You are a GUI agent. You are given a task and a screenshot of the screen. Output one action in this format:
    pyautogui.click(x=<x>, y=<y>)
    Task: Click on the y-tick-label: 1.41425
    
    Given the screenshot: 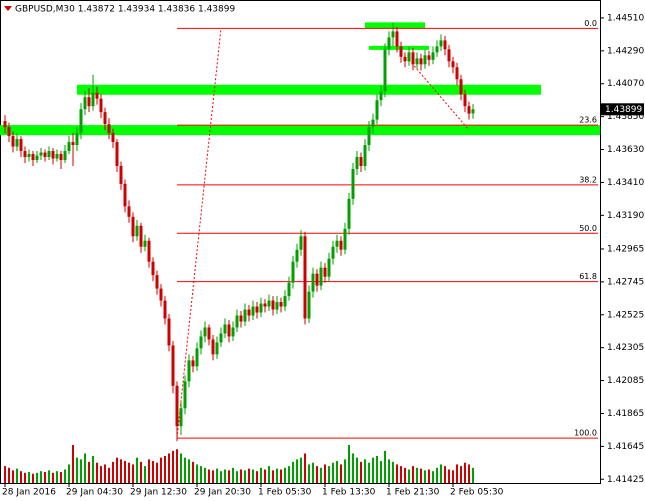 What is the action you would take?
    pyautogui.click(x=625, y=480)
    